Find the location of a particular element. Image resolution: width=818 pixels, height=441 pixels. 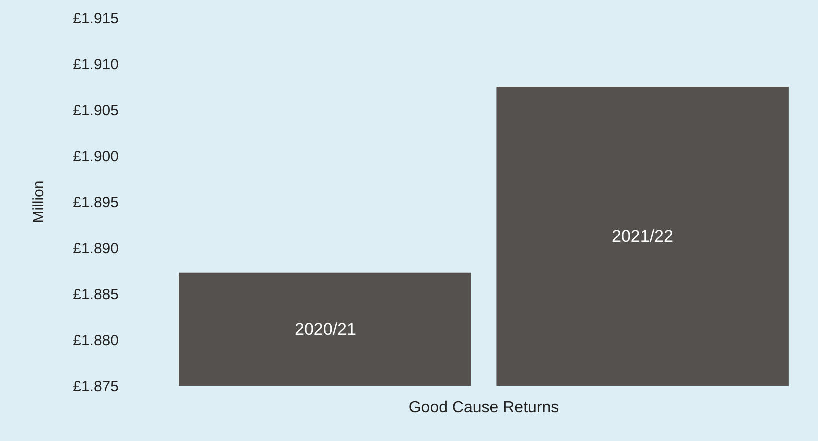

y-tick-label: £1.875 is located at coordinates (96, 387).